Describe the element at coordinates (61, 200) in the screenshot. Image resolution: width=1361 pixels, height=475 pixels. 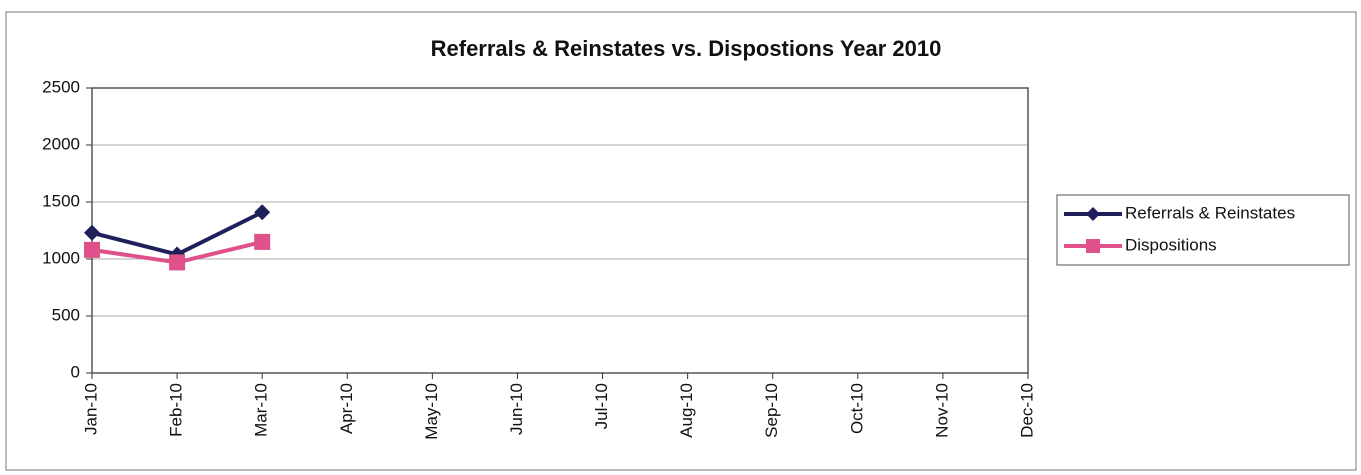
I see `y-tick-label: 1500` at that location.